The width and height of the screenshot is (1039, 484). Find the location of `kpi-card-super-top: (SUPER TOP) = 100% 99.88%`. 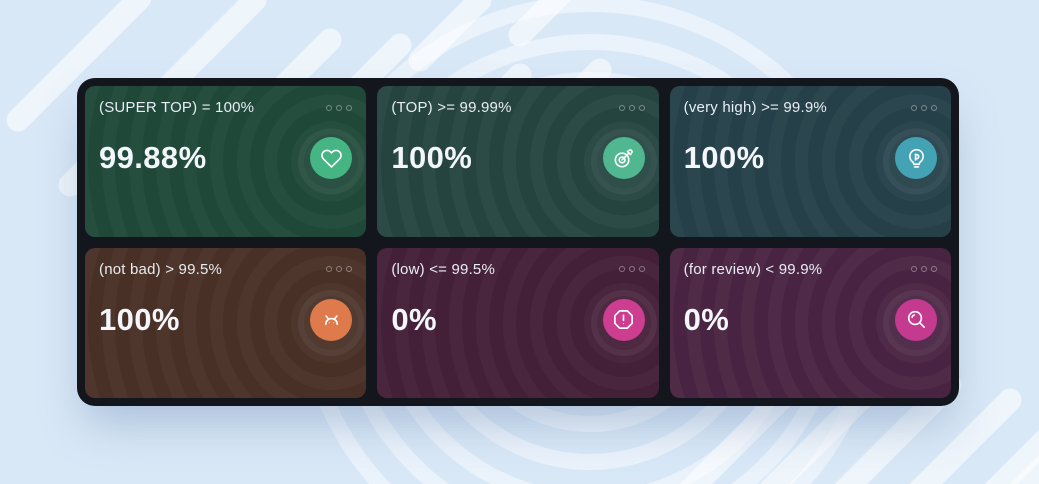

kpi-card-super-top: (SUPER TOP) = 100% 99.88% is located at coordinates (226, 161).